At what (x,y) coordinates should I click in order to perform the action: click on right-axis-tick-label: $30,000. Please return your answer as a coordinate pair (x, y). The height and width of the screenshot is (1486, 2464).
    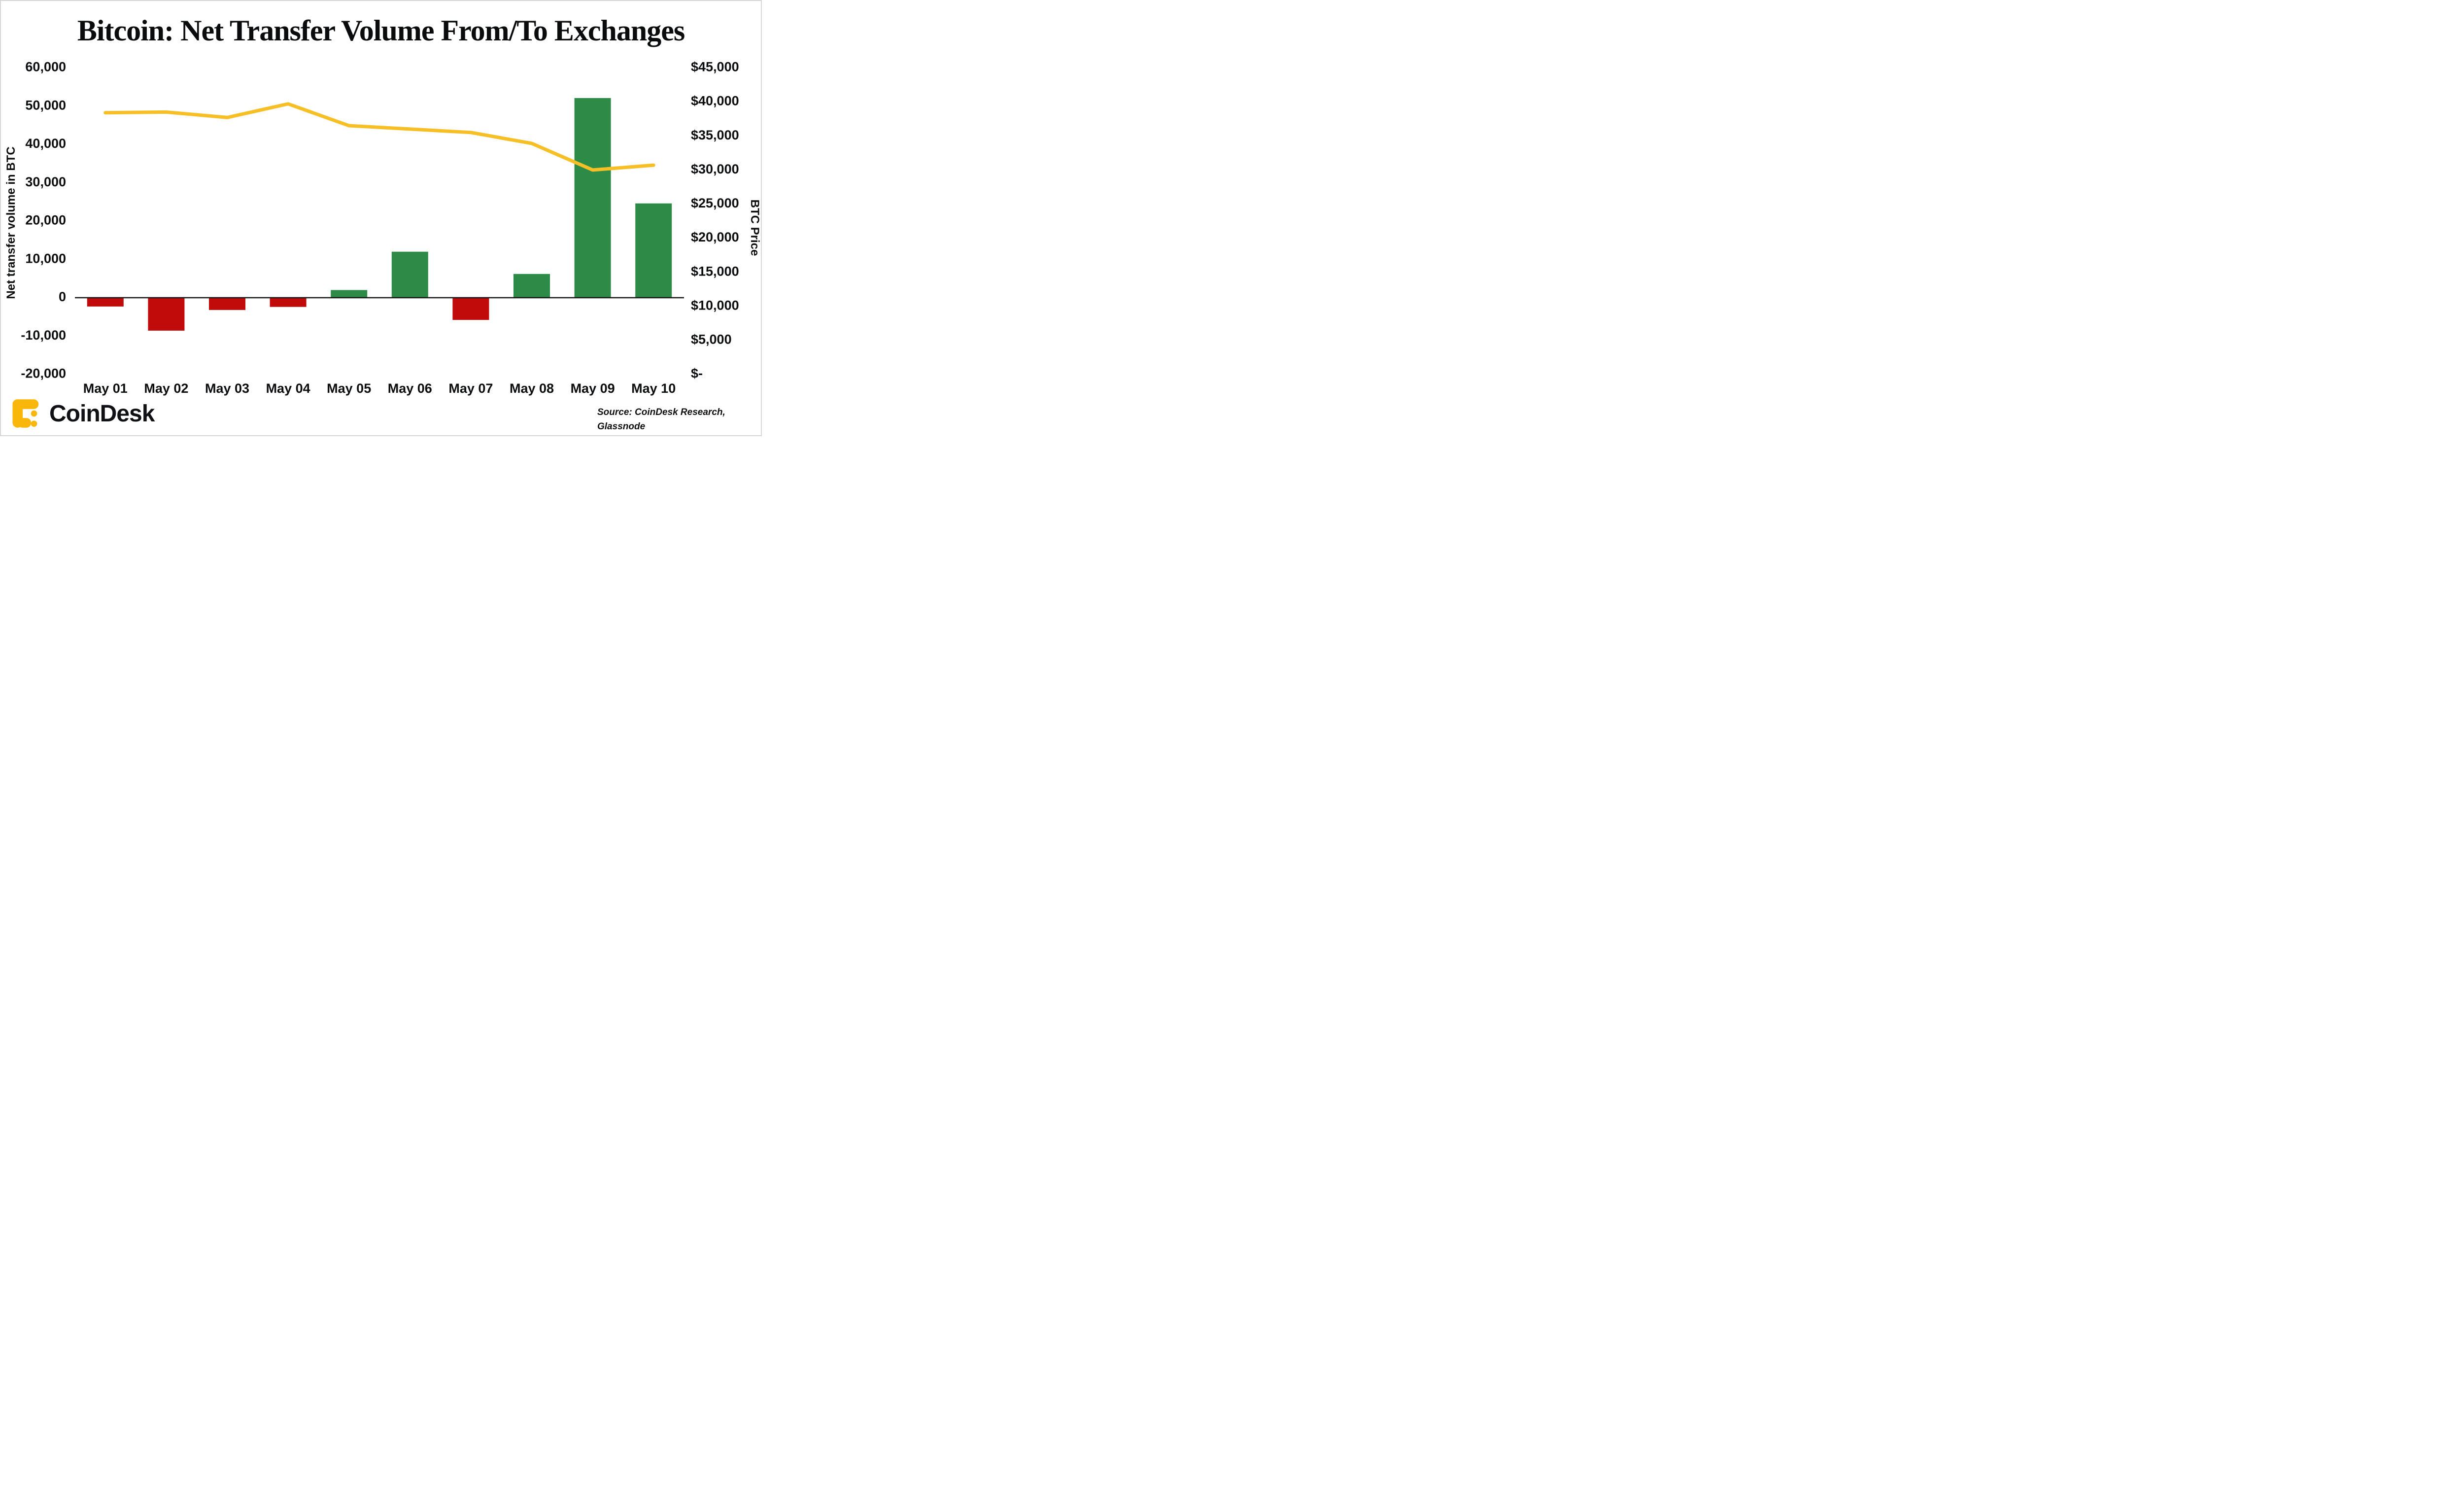
    Looking at the image, I should click on (715, 169).